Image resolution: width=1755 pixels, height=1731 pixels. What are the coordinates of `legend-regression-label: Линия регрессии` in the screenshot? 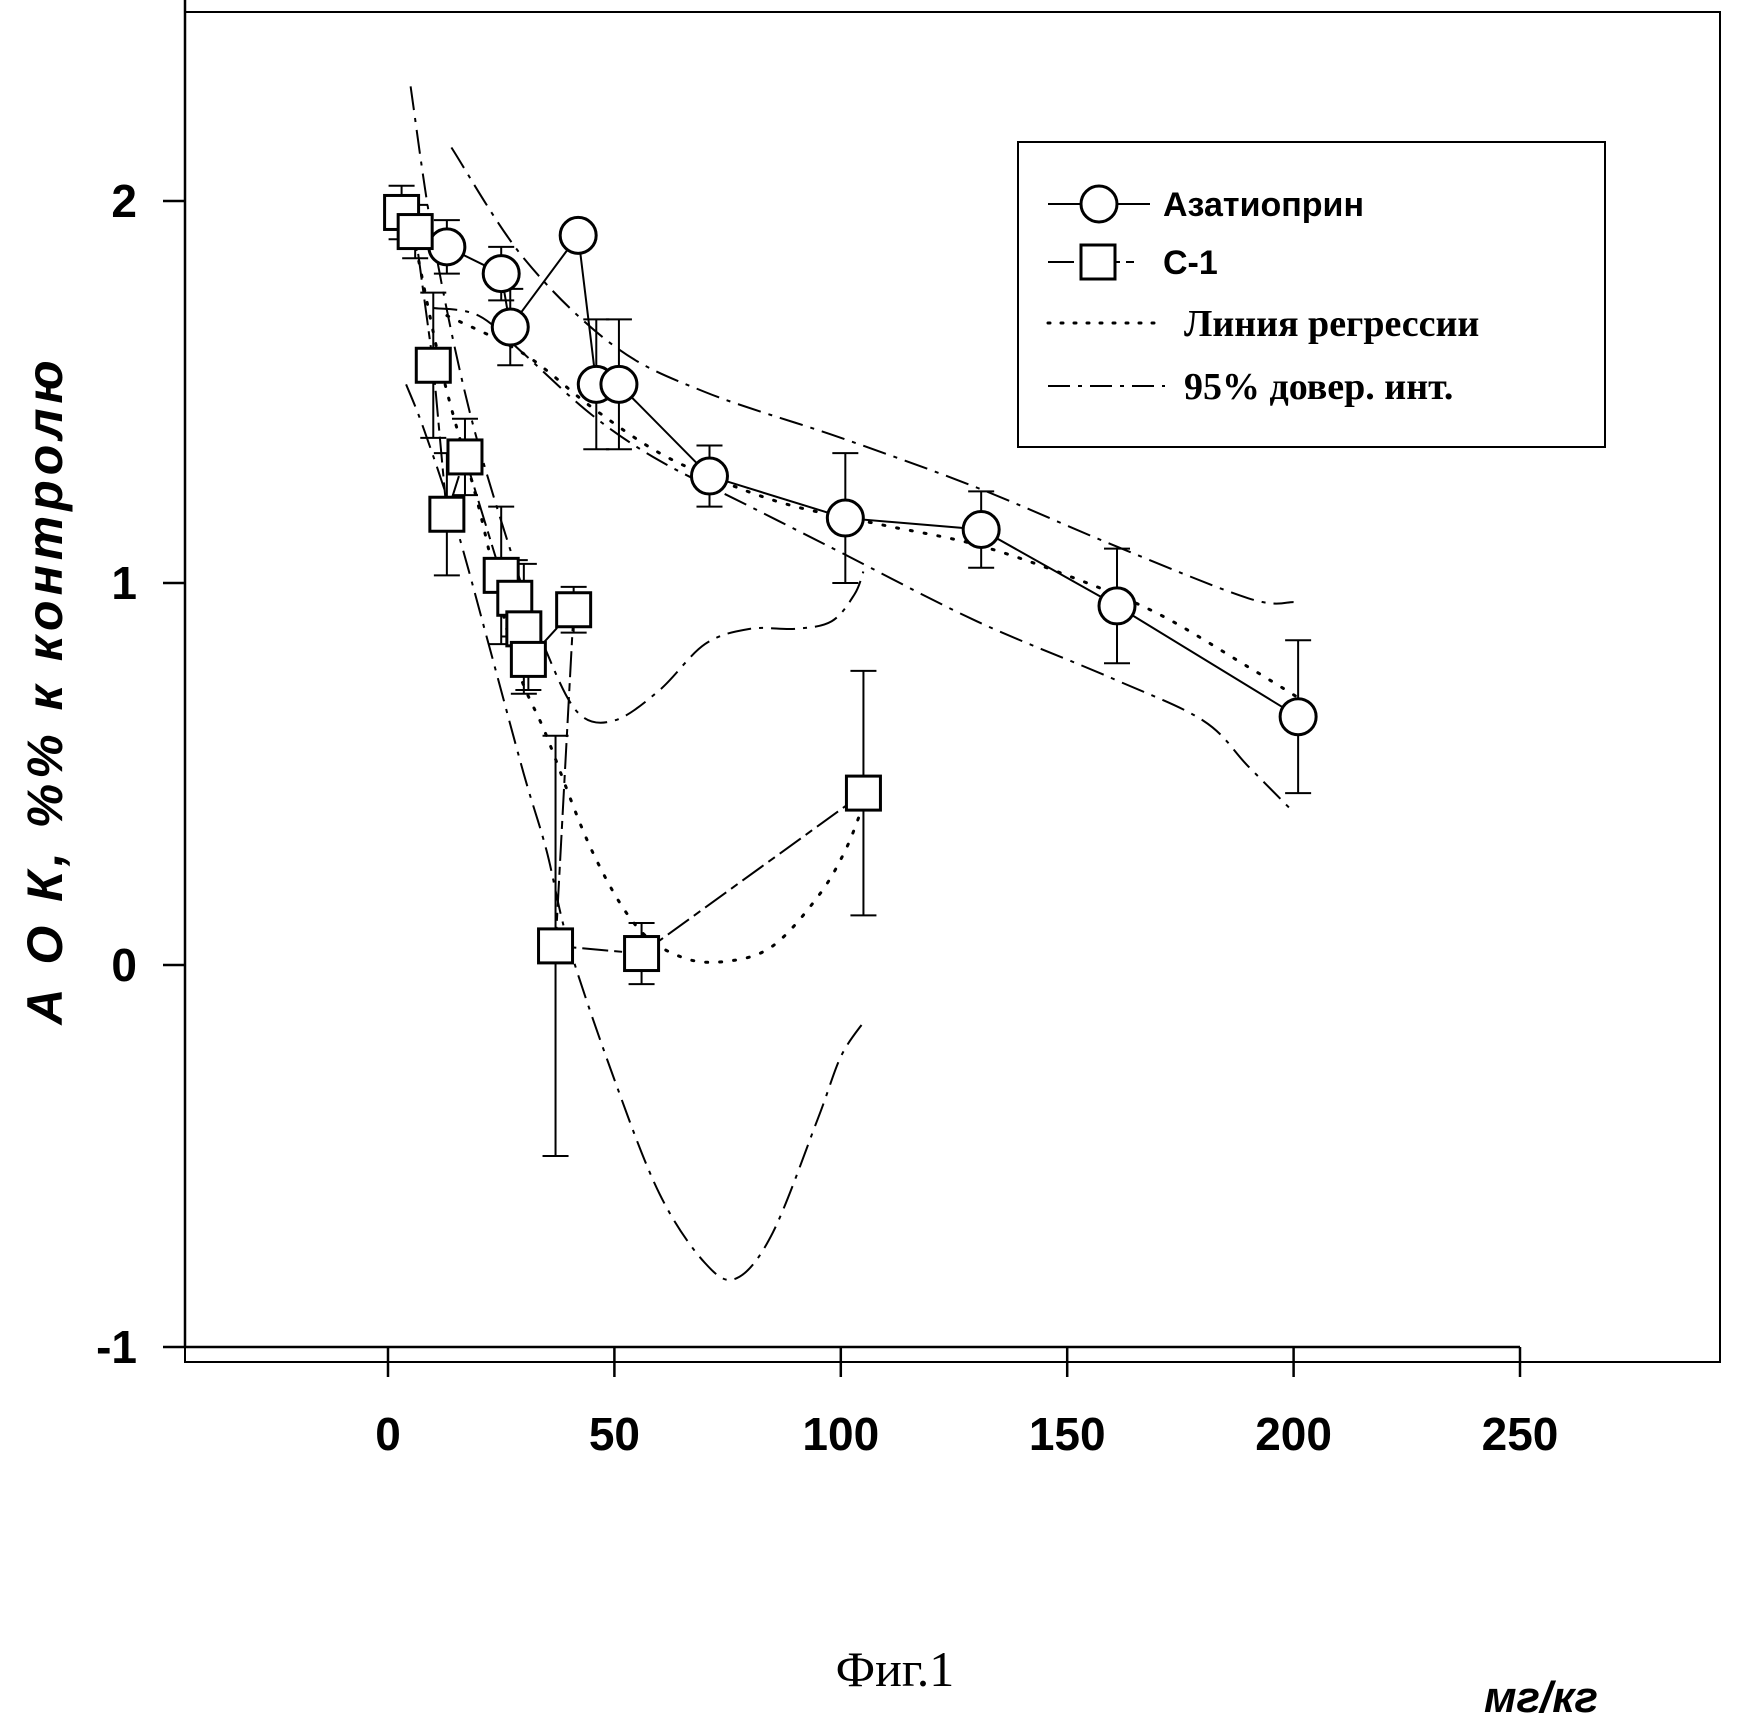 It's located at (1331, 324).